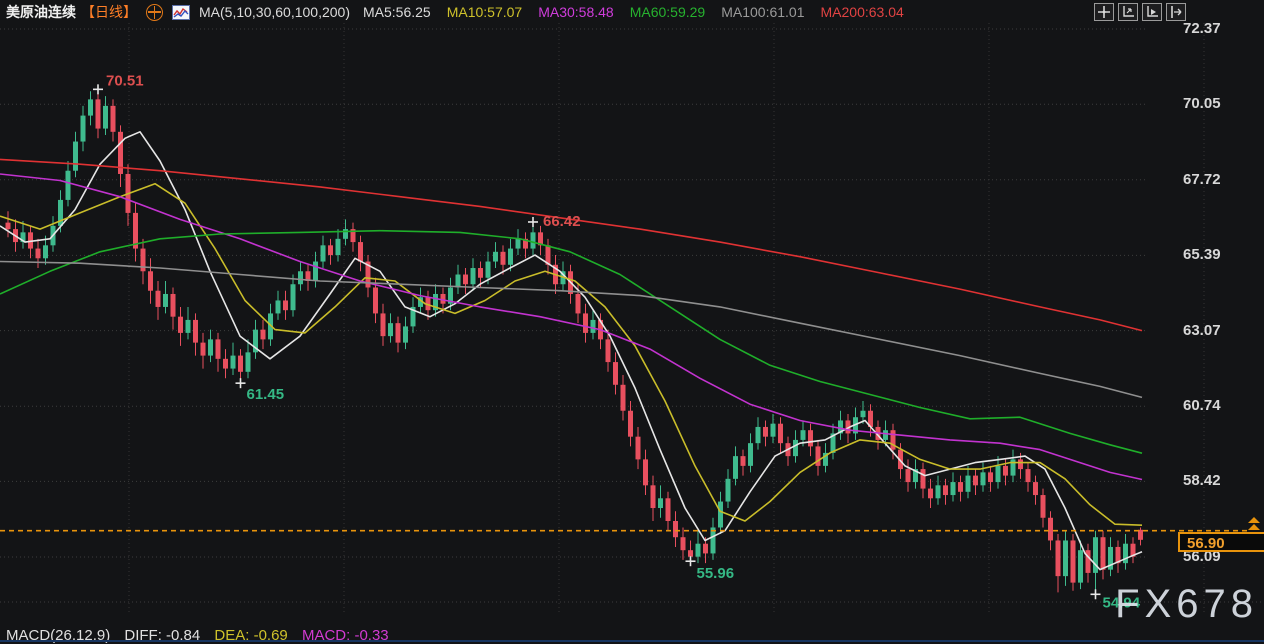 Image resolution: width=1264 pixels, height=644 pixels. What do you see at coordinates (562, 221) in the screenshot?
I see `price-annotation: 66.42` at bounding box center [562, 221].